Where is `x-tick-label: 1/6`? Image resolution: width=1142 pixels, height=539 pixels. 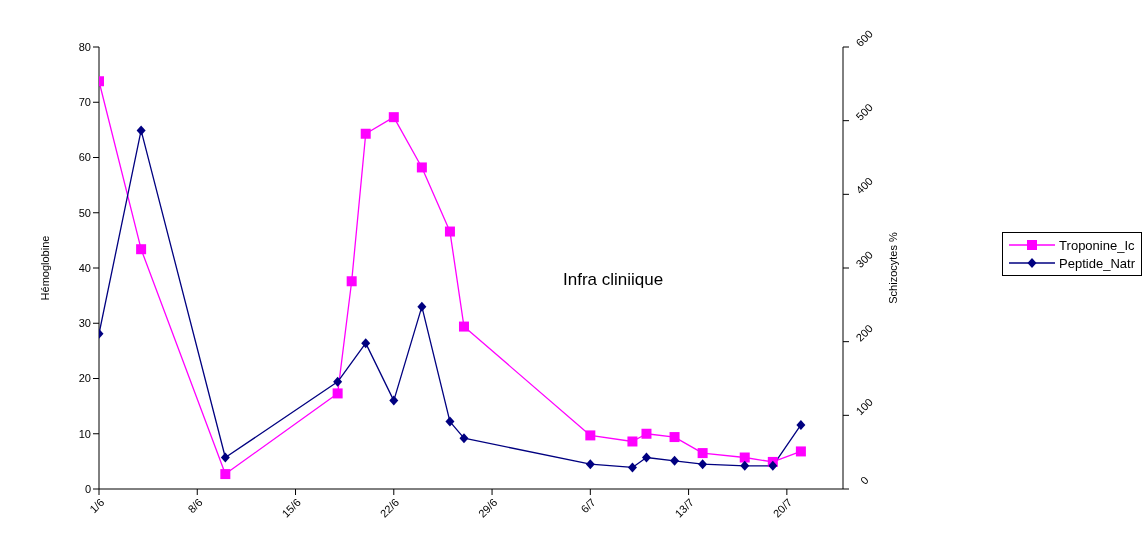 x-tick-label: 1/6 is located at coordinates (97, 505).